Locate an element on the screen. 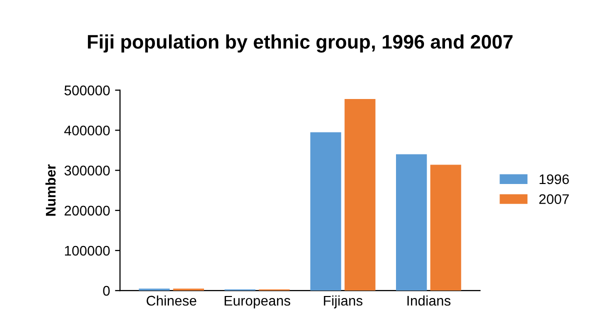  x-tick-label: Indians is located at coordinates (428, 300).